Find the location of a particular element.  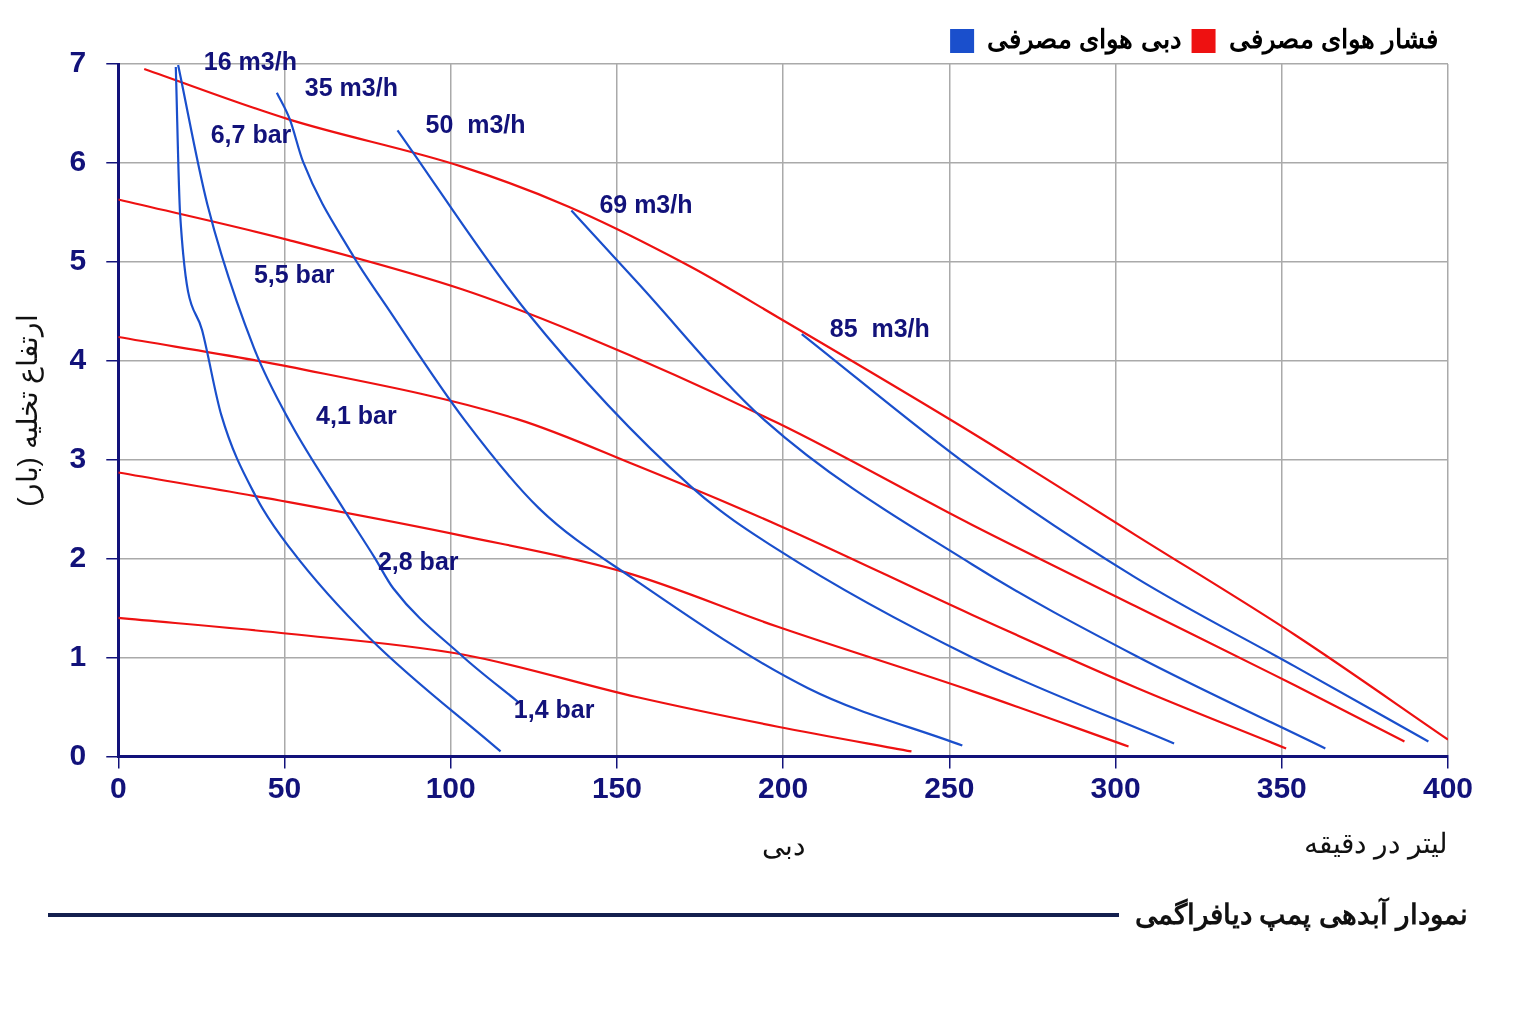

x-tick-label: 250 is located at coordinates (949, 787).